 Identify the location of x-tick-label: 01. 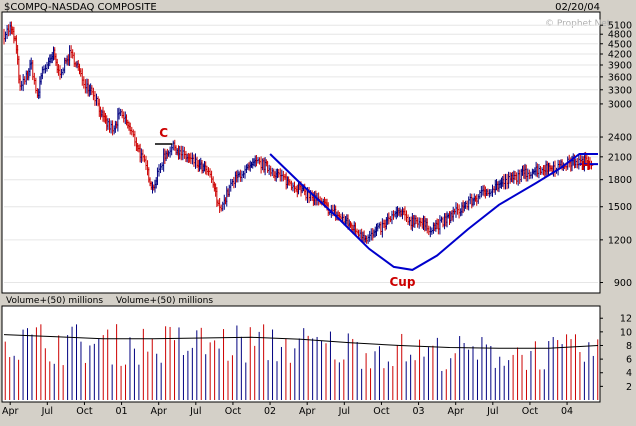
(122, 411).